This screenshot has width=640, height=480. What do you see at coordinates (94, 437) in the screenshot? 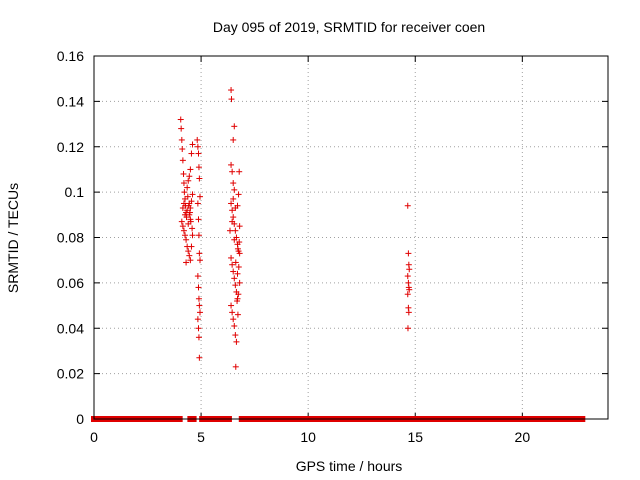
I see `x-tick-label: 0` at bounding box center [94, 437].